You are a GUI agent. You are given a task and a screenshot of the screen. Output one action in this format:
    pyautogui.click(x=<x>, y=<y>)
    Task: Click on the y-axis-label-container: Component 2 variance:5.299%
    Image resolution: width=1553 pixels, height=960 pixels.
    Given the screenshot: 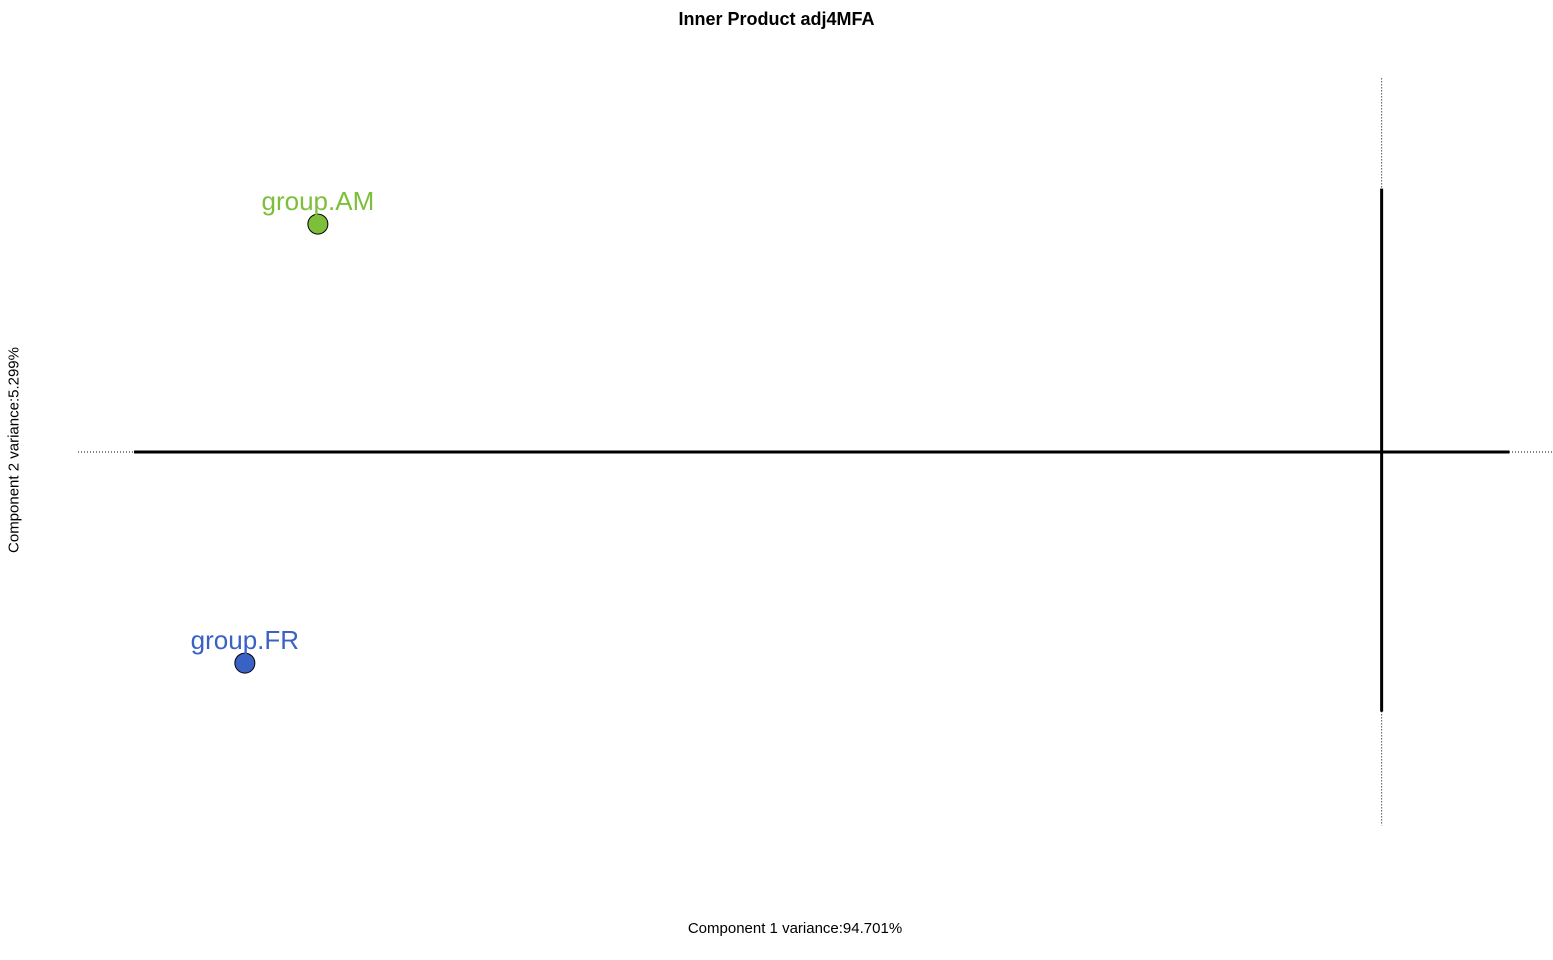 What is the action you would take?
    pyautogui.click(x=14, y=450)
    